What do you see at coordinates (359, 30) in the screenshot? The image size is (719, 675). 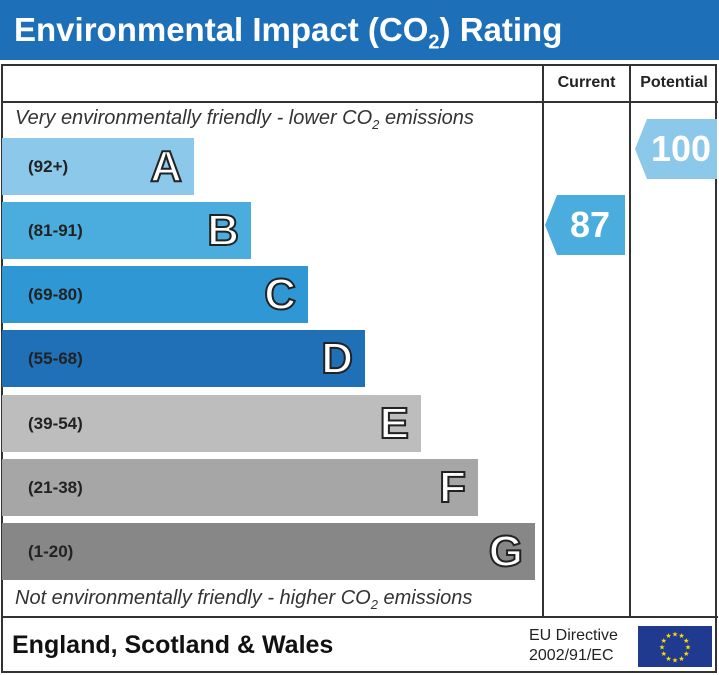 I see `chart-title: Environmental Impact (CO2) Rating` at bounding box center [359, 30].